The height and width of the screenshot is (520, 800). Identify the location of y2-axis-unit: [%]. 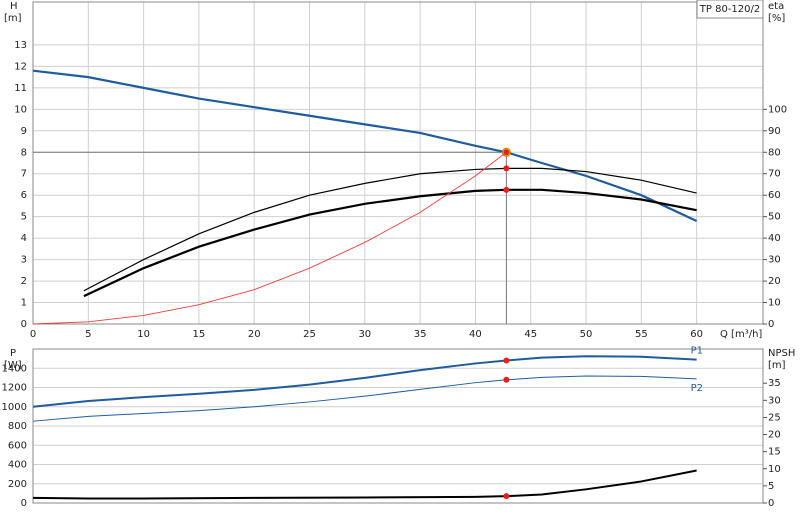
(776, 18).